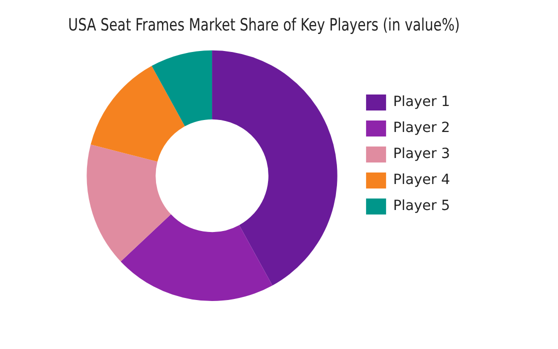 This screenshot has width=558, height=349. Describe the element at coordinates (421, 206) in the screenshot. I see `legend-label: Player 5` at that location.